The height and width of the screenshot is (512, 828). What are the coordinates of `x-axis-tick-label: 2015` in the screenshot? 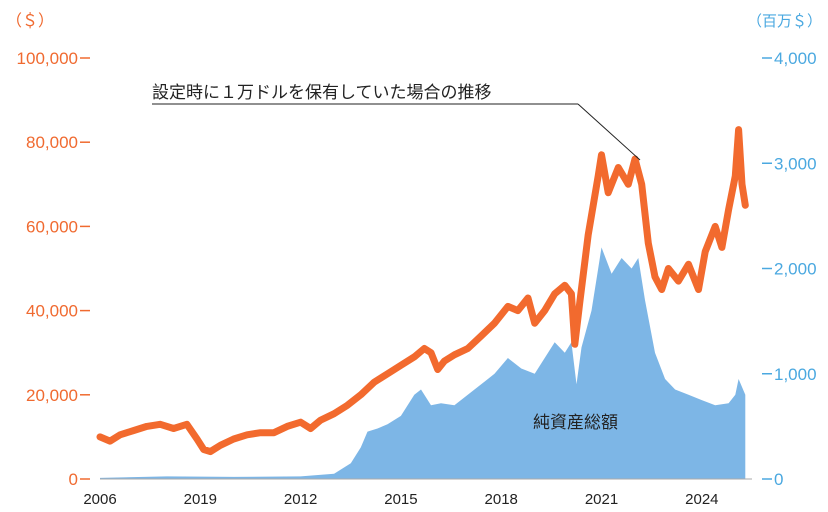 It's located at (400, 499).